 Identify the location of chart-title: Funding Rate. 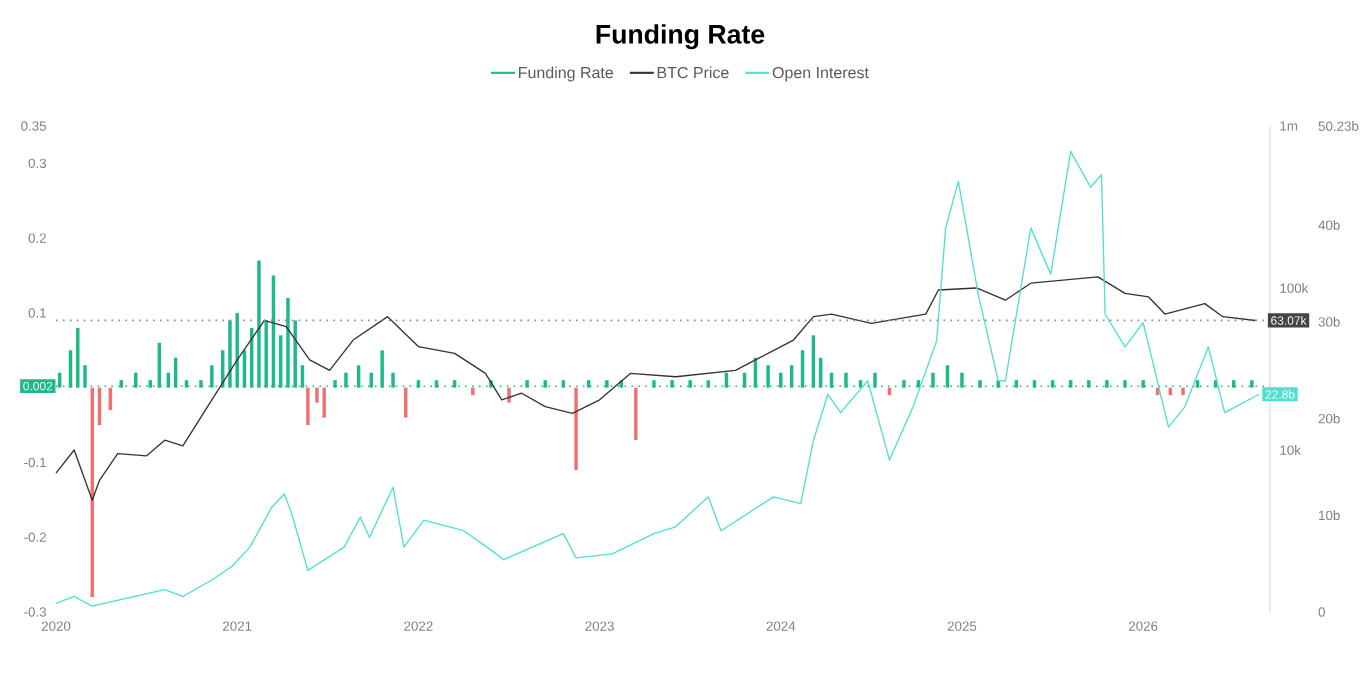
(680, 37).